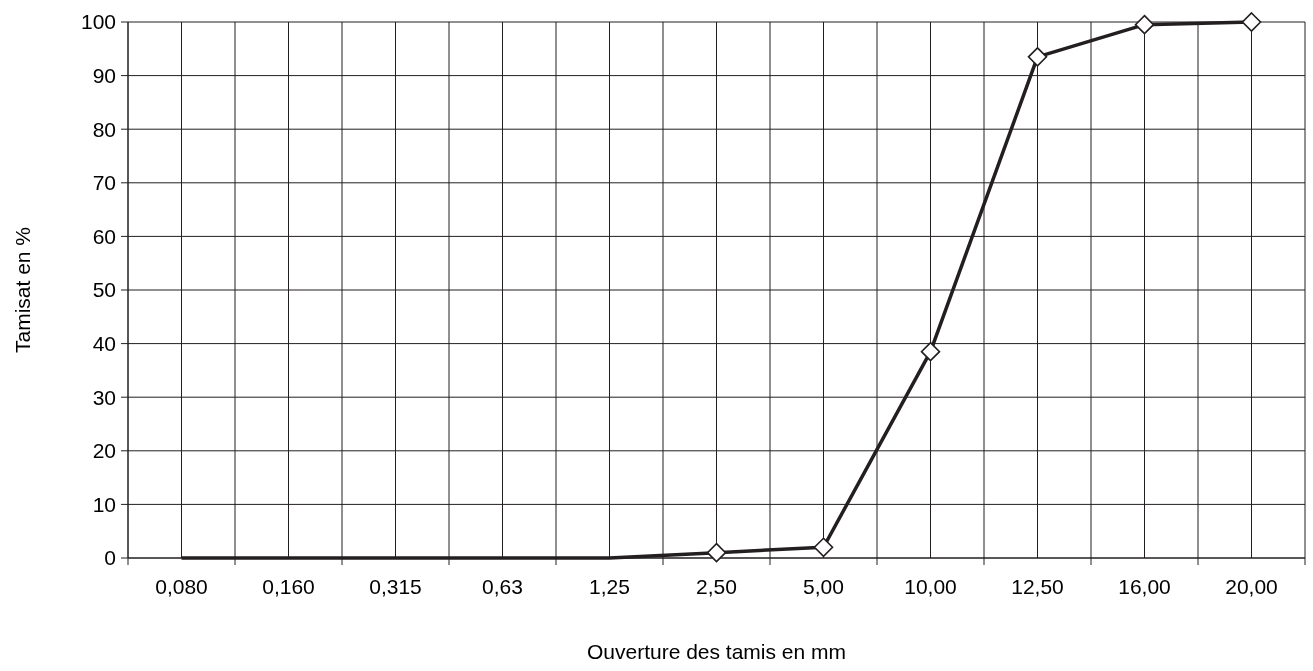 Image resolution: width=1313 pixels, height=671 pixels. Describe the element at coordinates (1144, 586) in the screenshot. I see `x-tick-label: 16,00` at that location.